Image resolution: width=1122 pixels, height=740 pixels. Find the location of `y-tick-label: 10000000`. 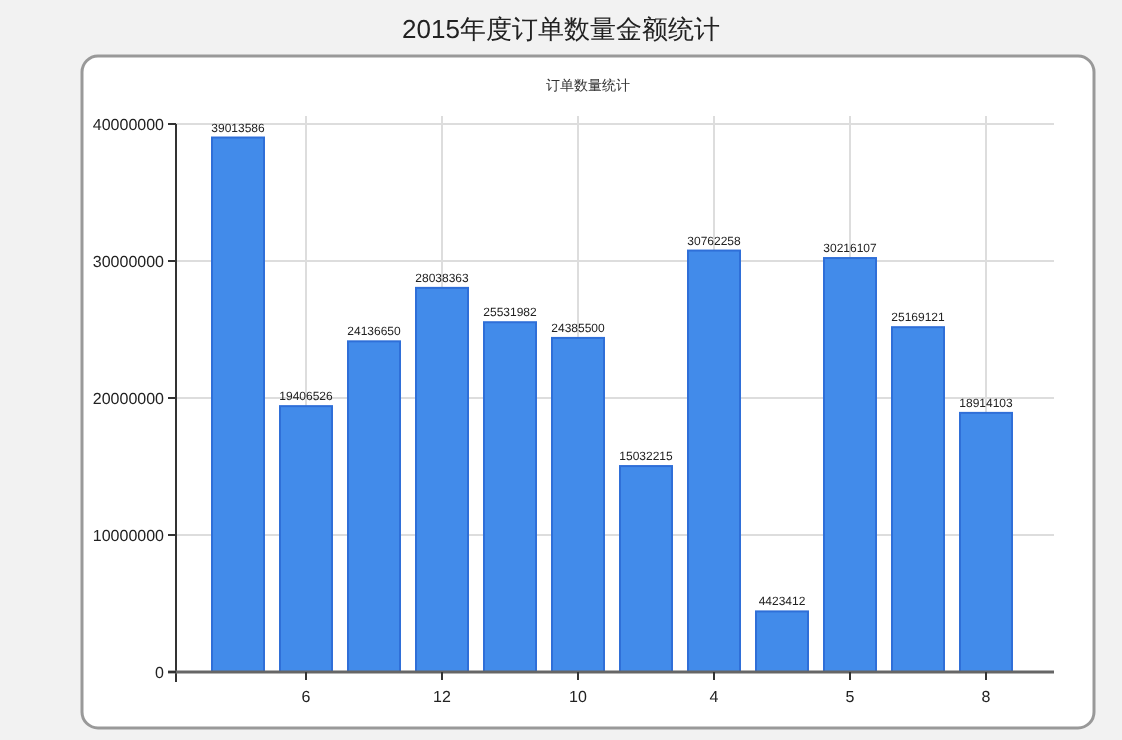

y-tick-label: 10000000 is located at coordinates (129, 536).